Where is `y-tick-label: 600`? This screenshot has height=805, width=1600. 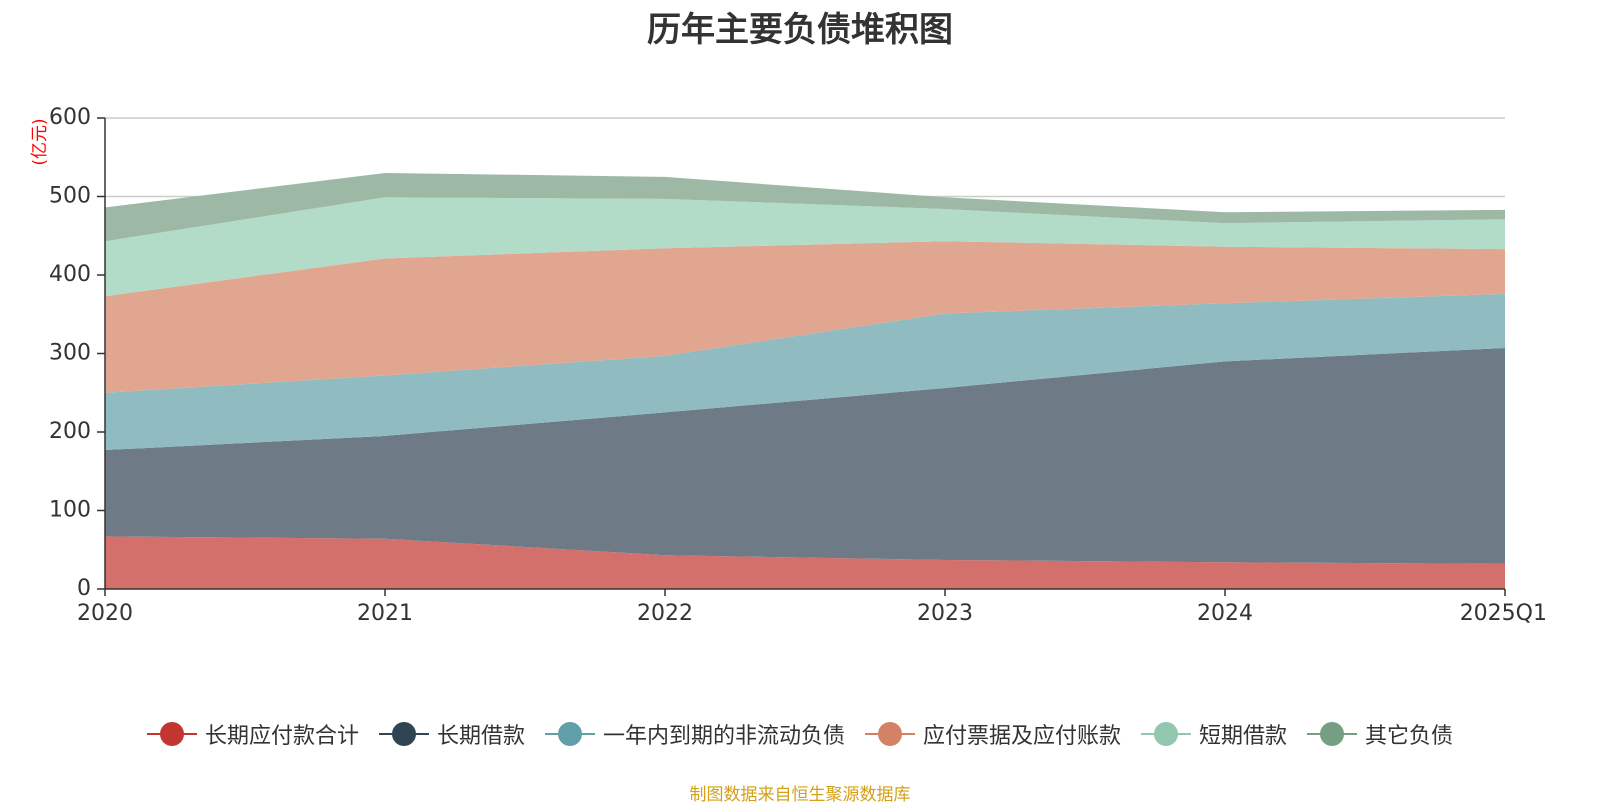
y-tick-label: 600 is located at coordinates (70, 117).